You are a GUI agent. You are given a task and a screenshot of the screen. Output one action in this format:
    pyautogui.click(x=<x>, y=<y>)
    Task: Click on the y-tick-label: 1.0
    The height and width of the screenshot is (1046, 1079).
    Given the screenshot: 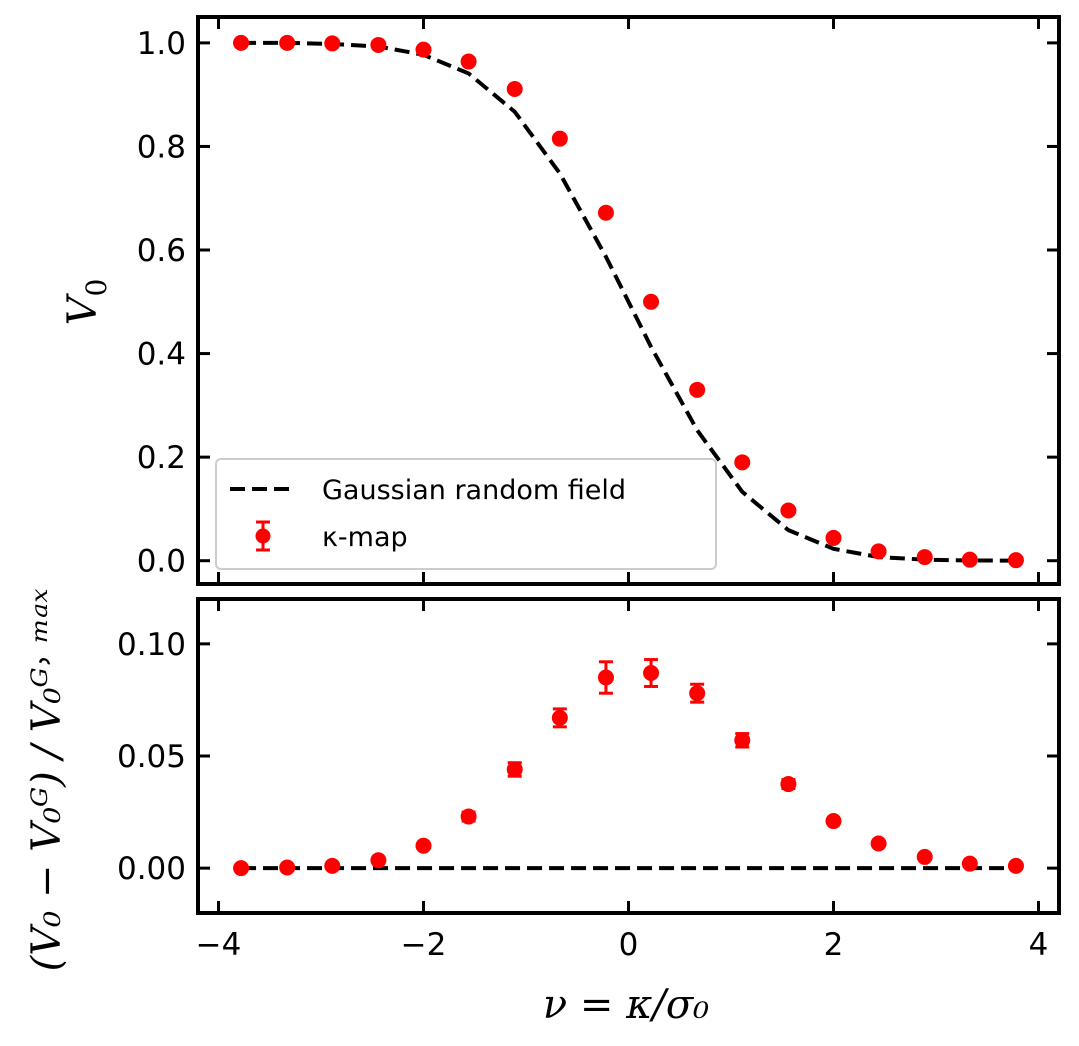 What is the action you would take?
    pyautogui.click(x=161, y=44)
    